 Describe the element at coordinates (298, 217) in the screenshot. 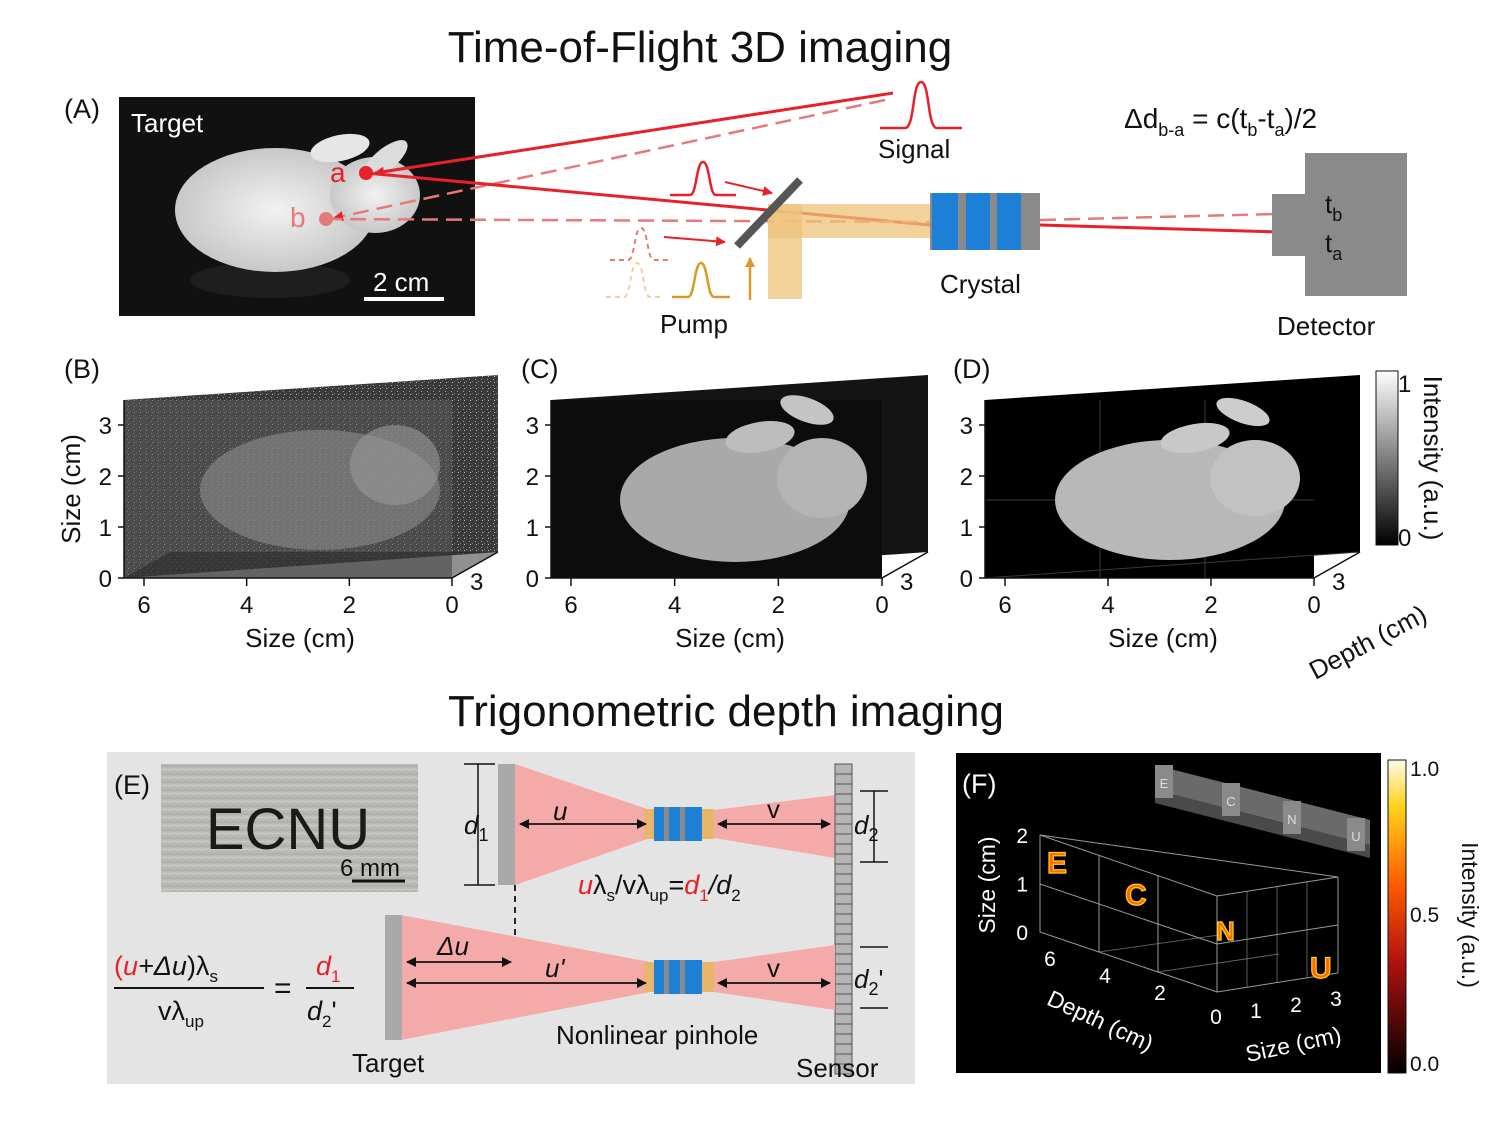

I see `svg-text: b` at that location.